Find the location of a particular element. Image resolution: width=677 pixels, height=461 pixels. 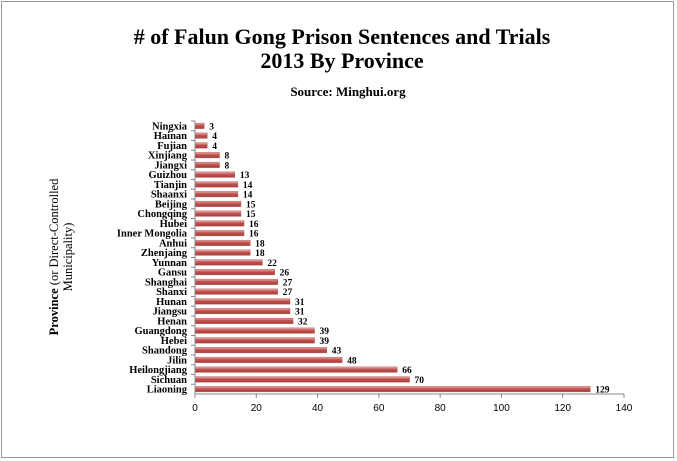

bar-jiangxi is located at coordinates (207, 164).